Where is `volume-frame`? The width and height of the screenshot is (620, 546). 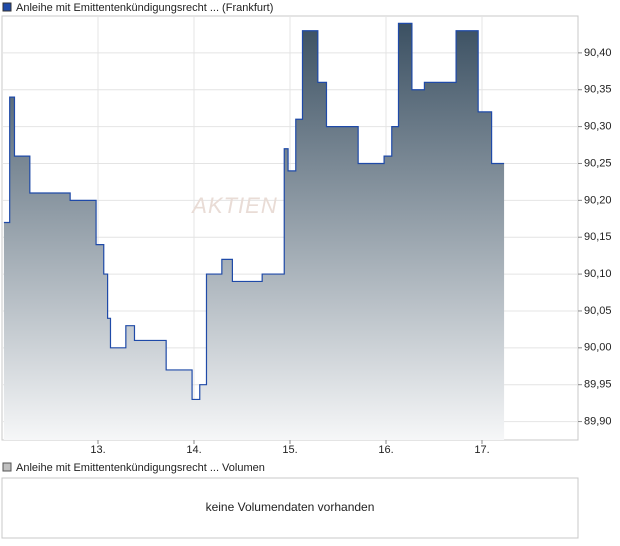 volume-frame is located at coordinates (290, 508).